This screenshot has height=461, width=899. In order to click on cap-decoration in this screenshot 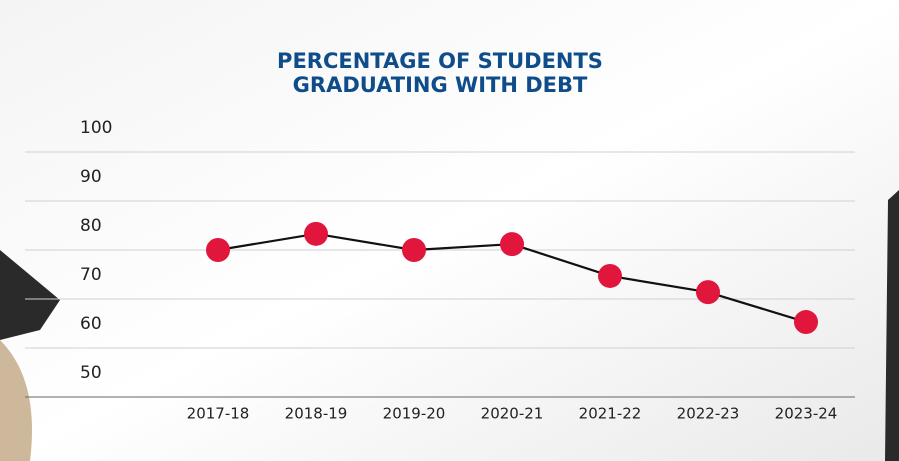, I will do `click(30, 295)`.